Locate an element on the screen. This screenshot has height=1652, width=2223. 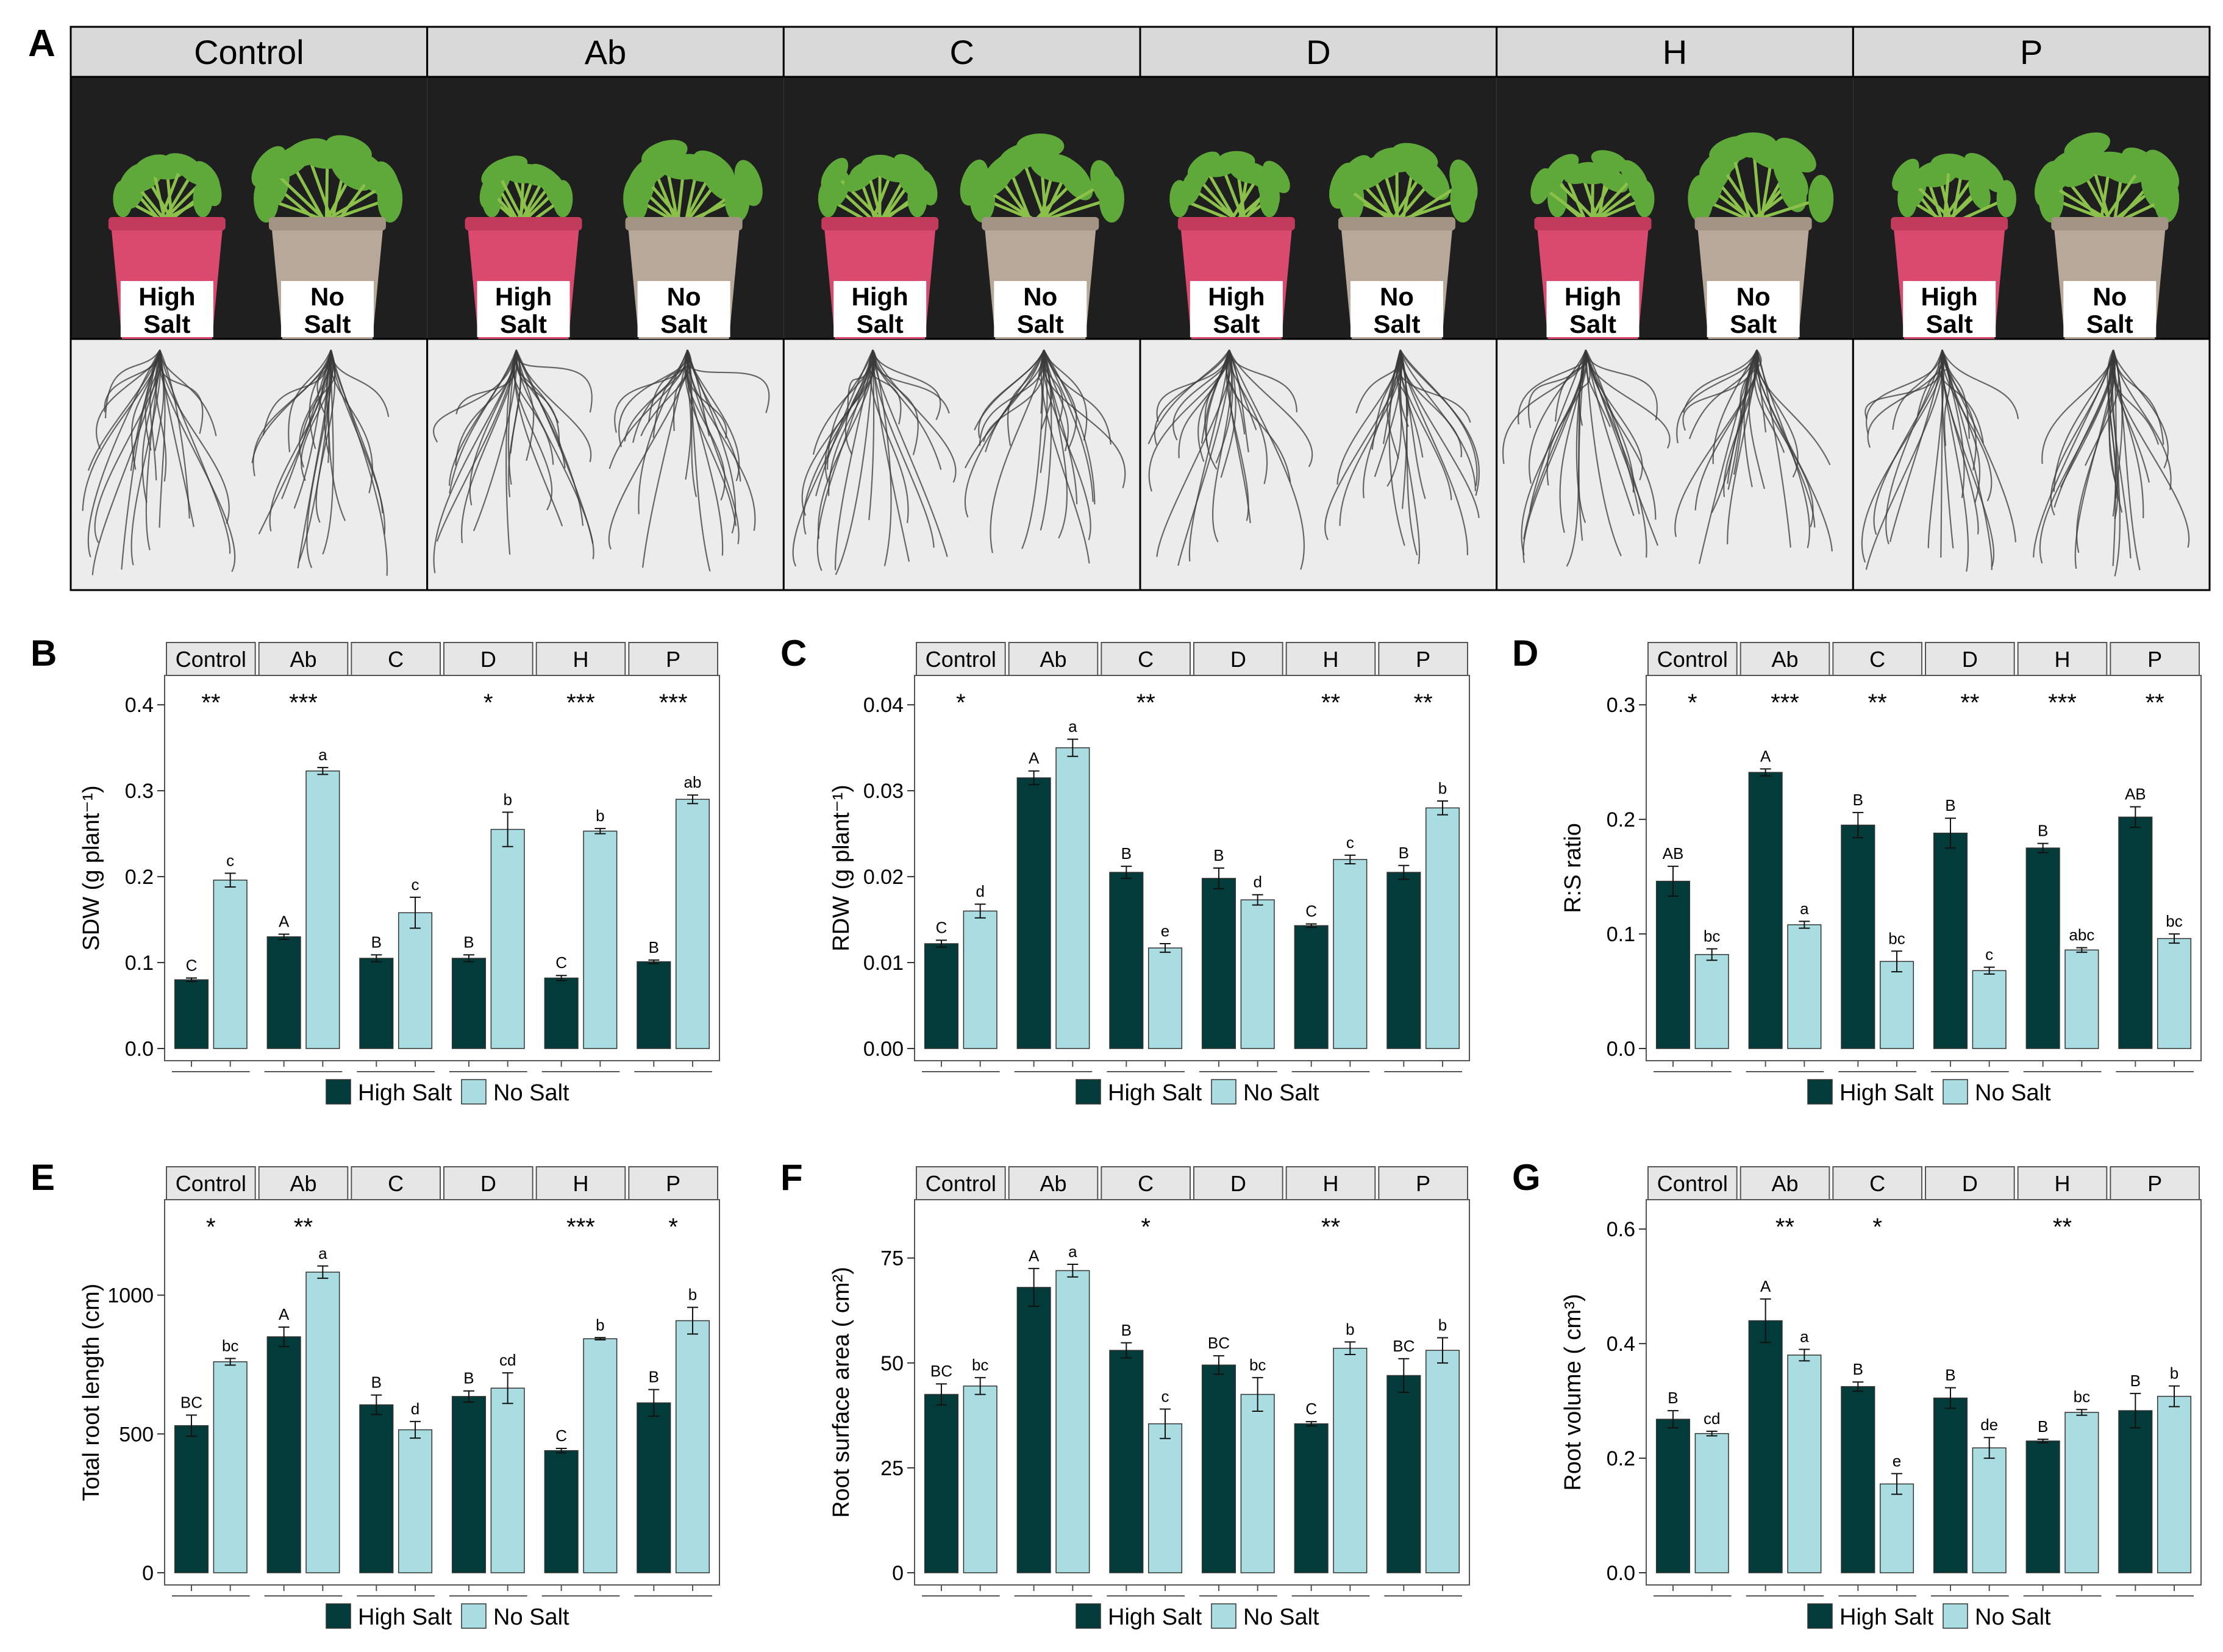
panel-a-header-label: H is located at coordinates (1675, 52).